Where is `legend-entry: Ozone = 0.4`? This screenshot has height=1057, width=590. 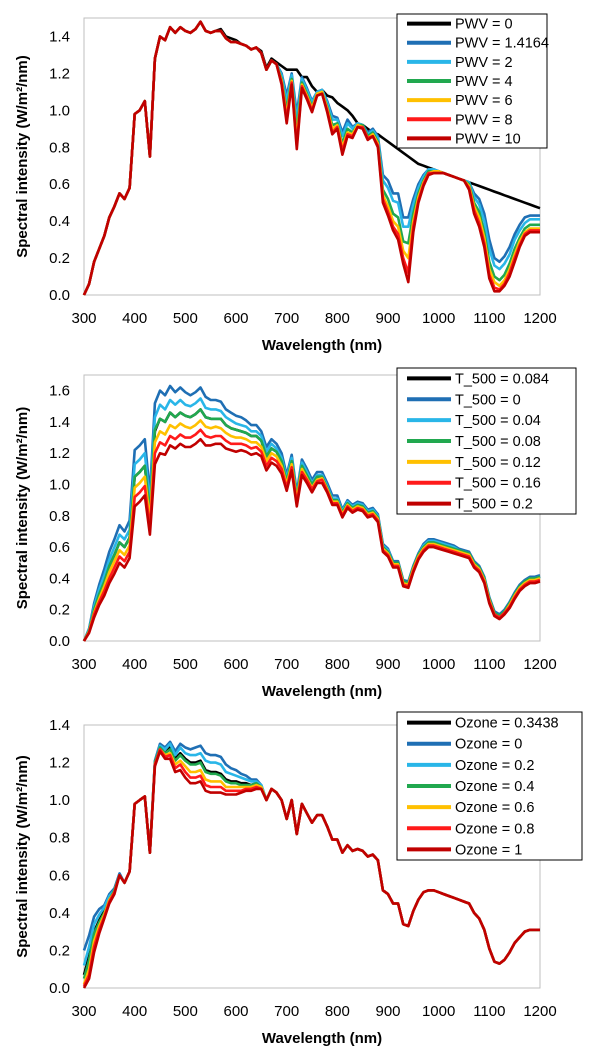
legend-entry: Ozone = 0.4 is located at coordinates (494, 787).